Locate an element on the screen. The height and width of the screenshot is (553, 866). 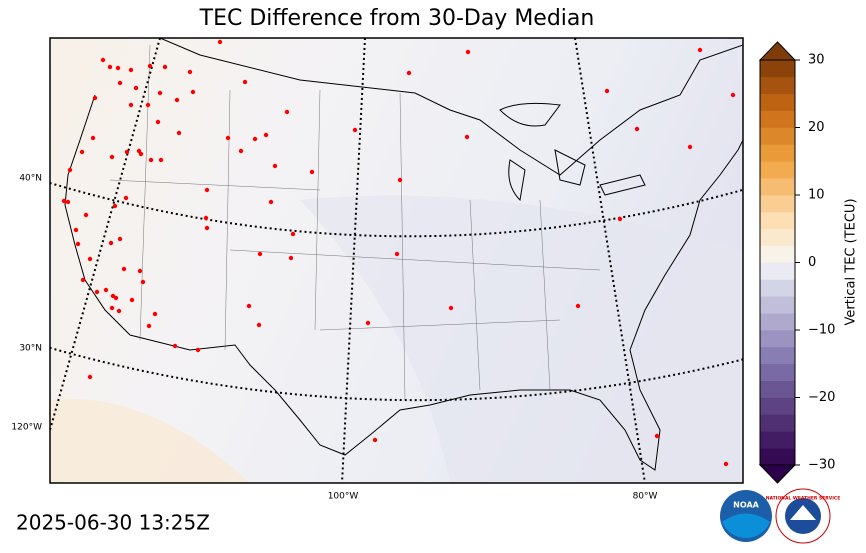
colorbar-tick-label: −30 is located at coordinates (821, 465).